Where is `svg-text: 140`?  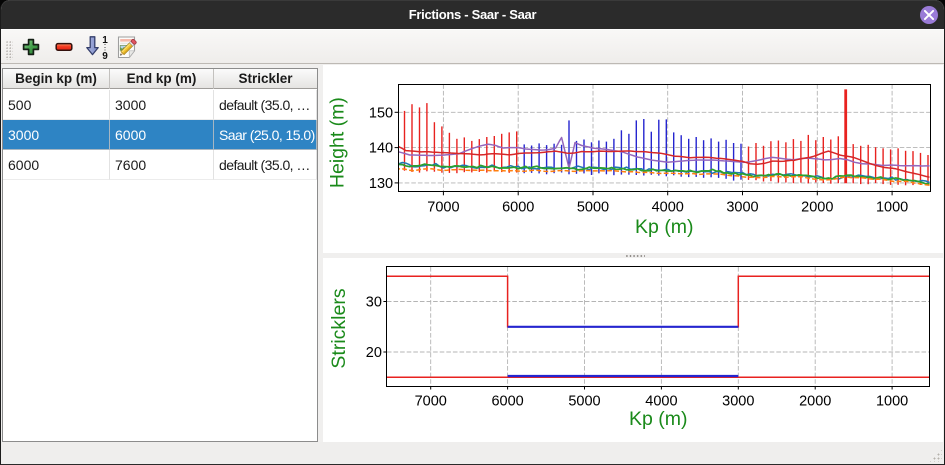 svg-text: 140 is located at coordinates (381, 149).